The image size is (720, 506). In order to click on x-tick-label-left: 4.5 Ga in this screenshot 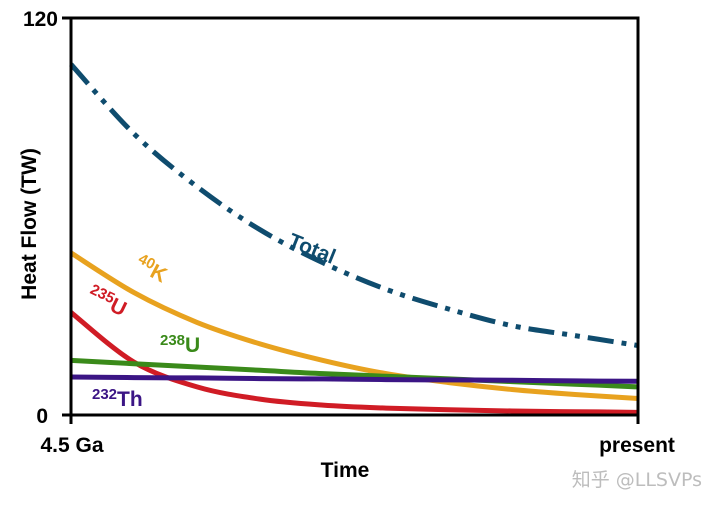, I will do `click(71, 445)`.